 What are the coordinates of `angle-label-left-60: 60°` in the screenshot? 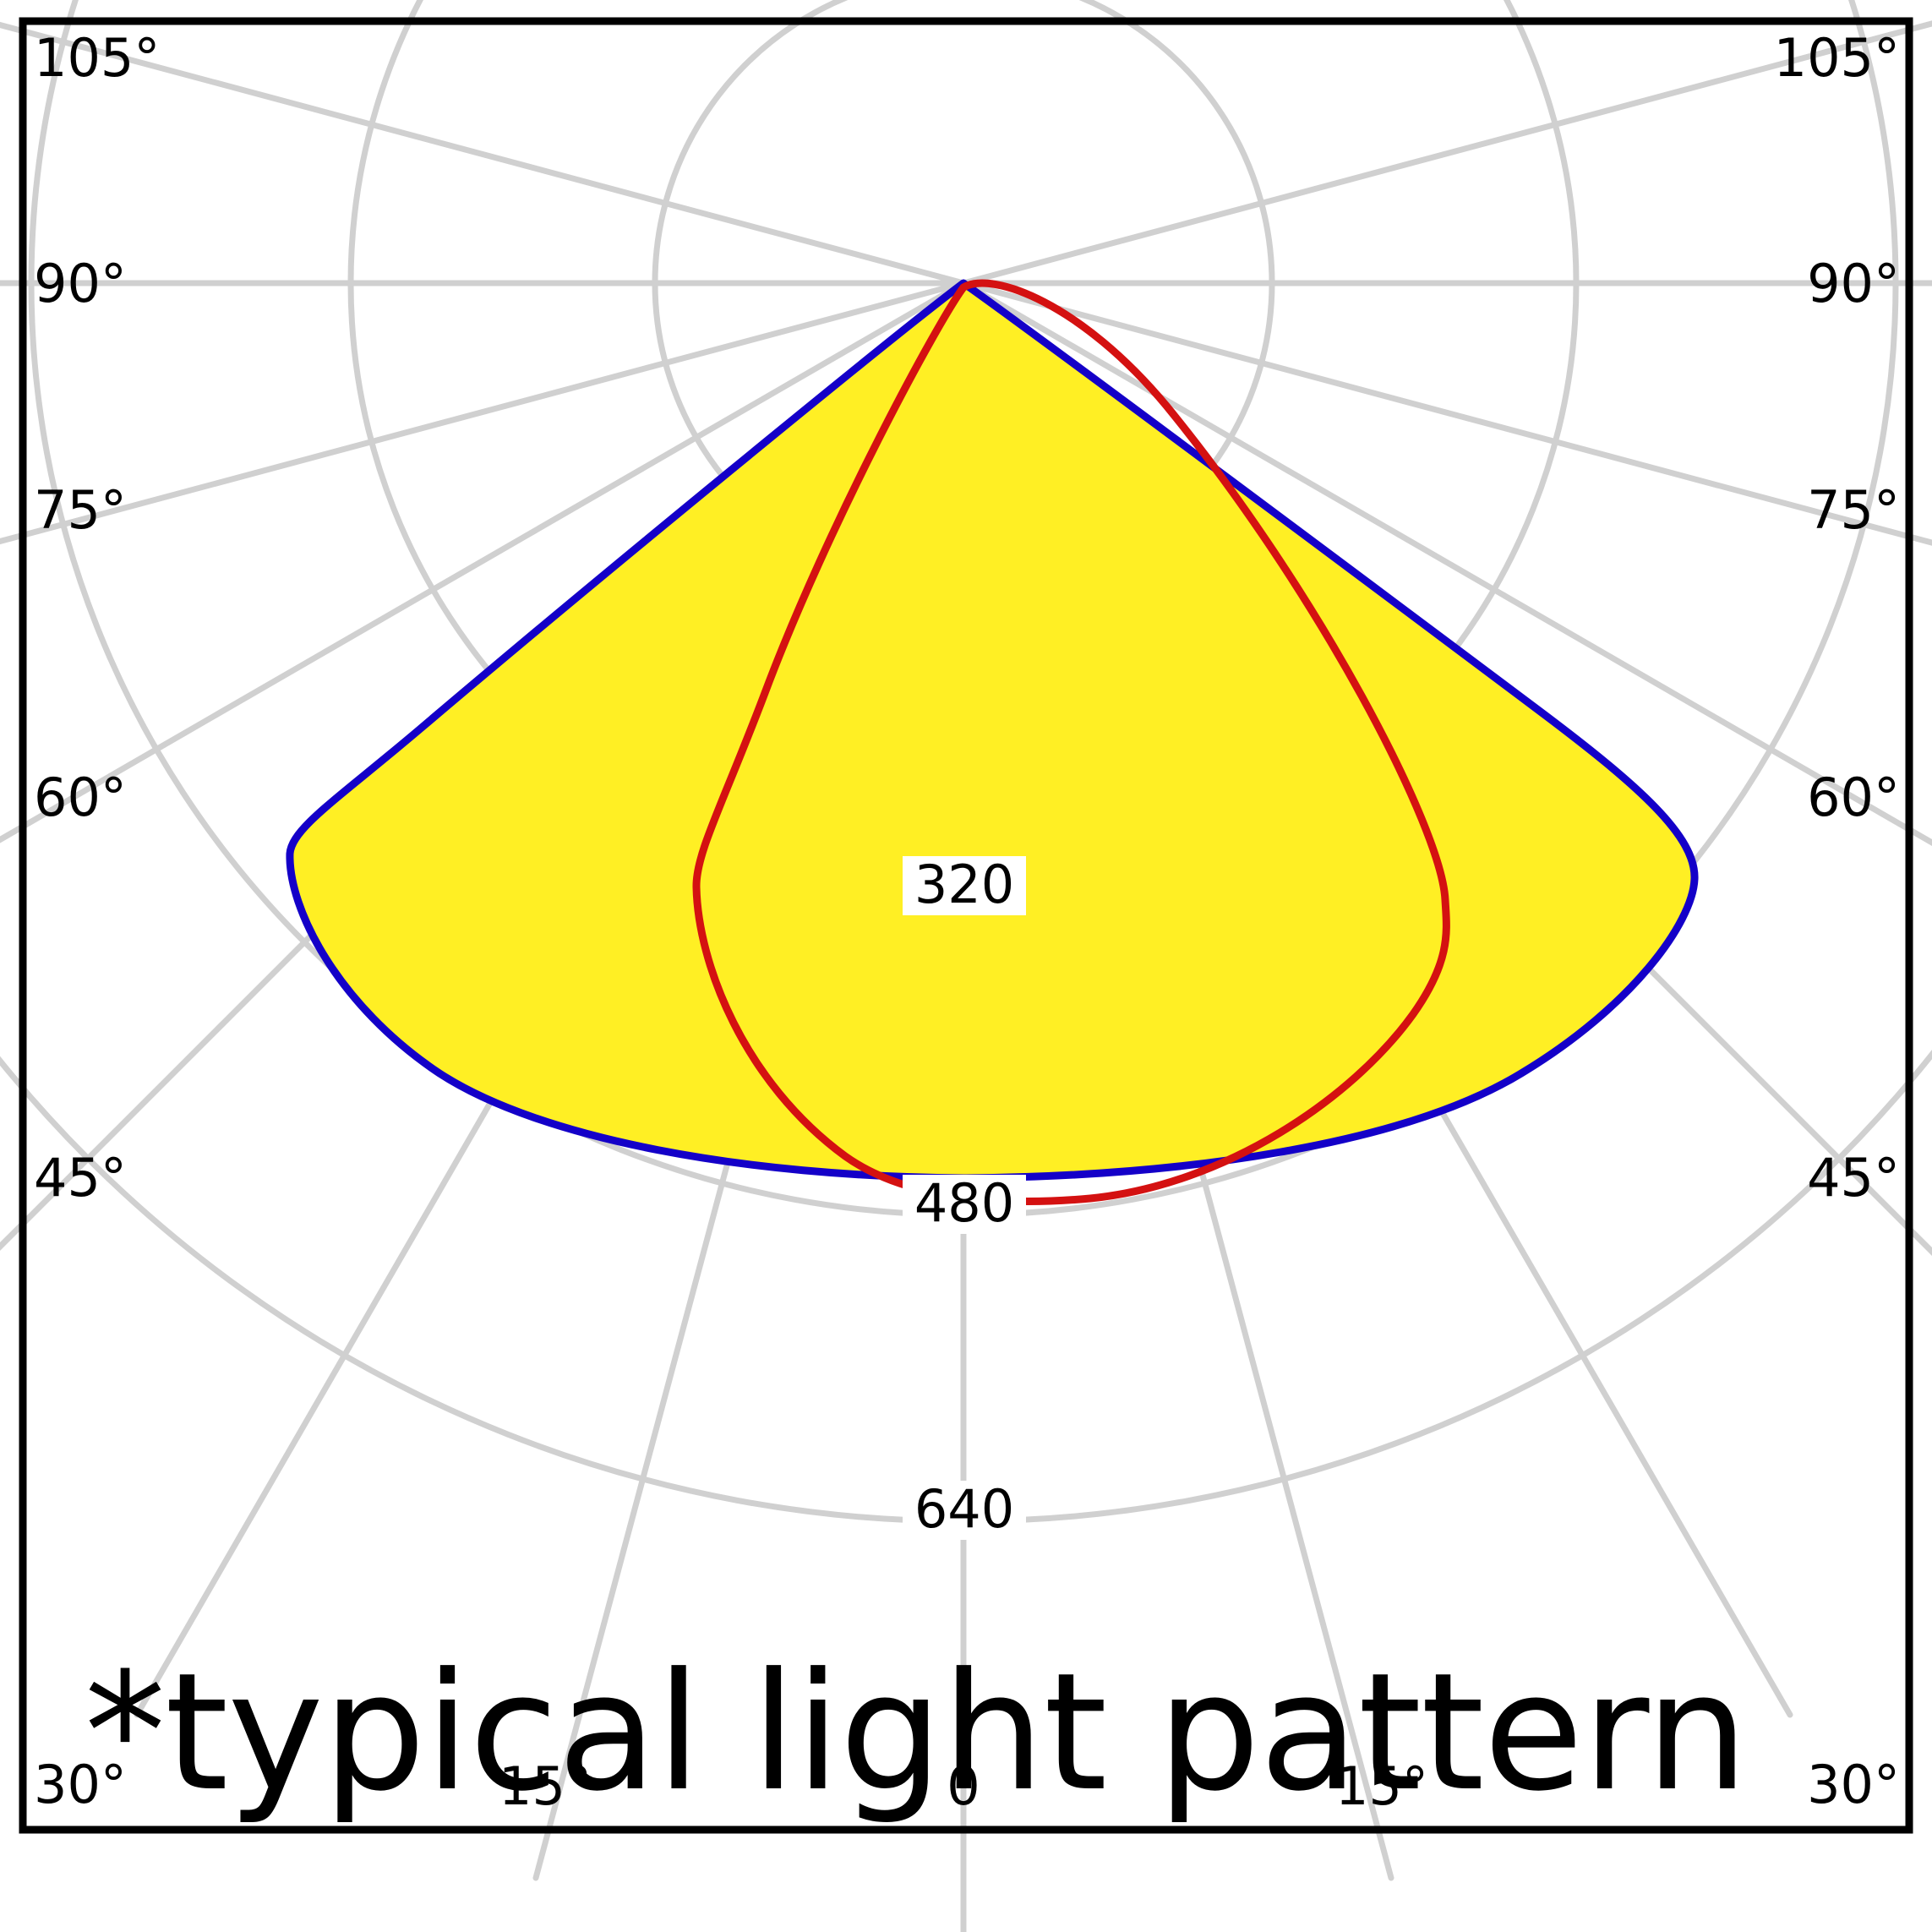 It's located at (80, 797).